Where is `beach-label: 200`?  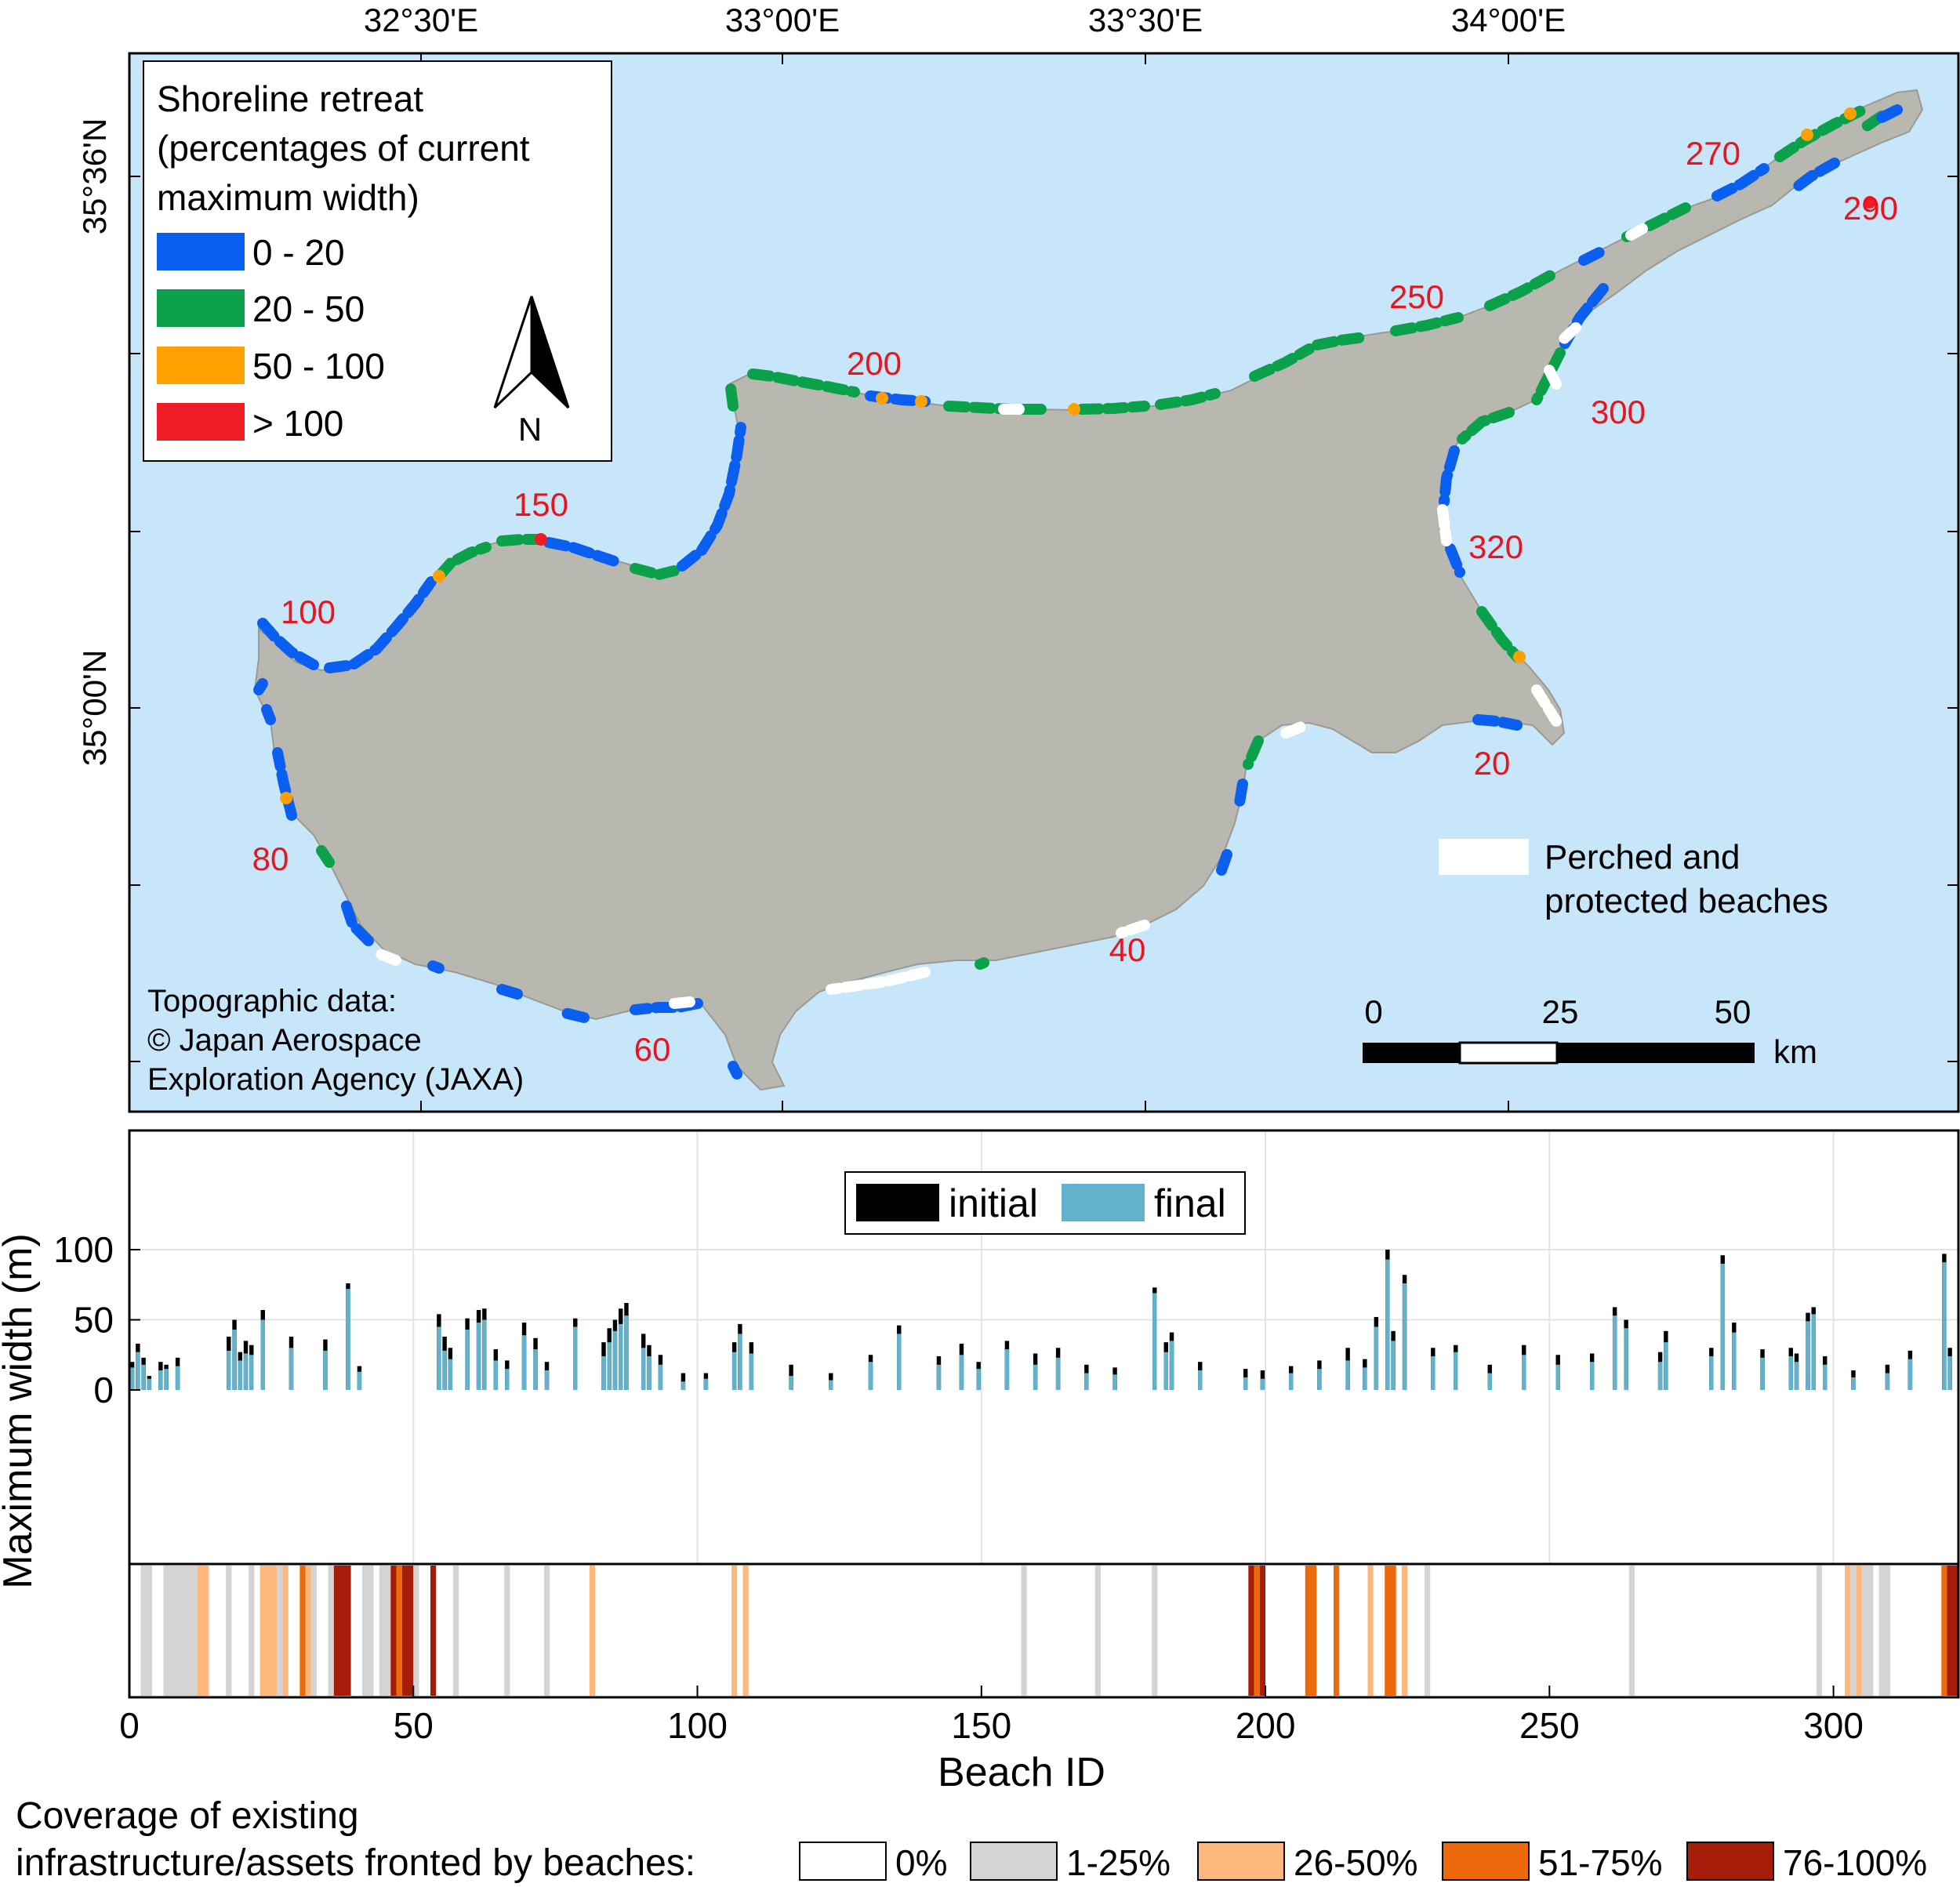 beach-label: 200 is located at coordinates (874, 363).